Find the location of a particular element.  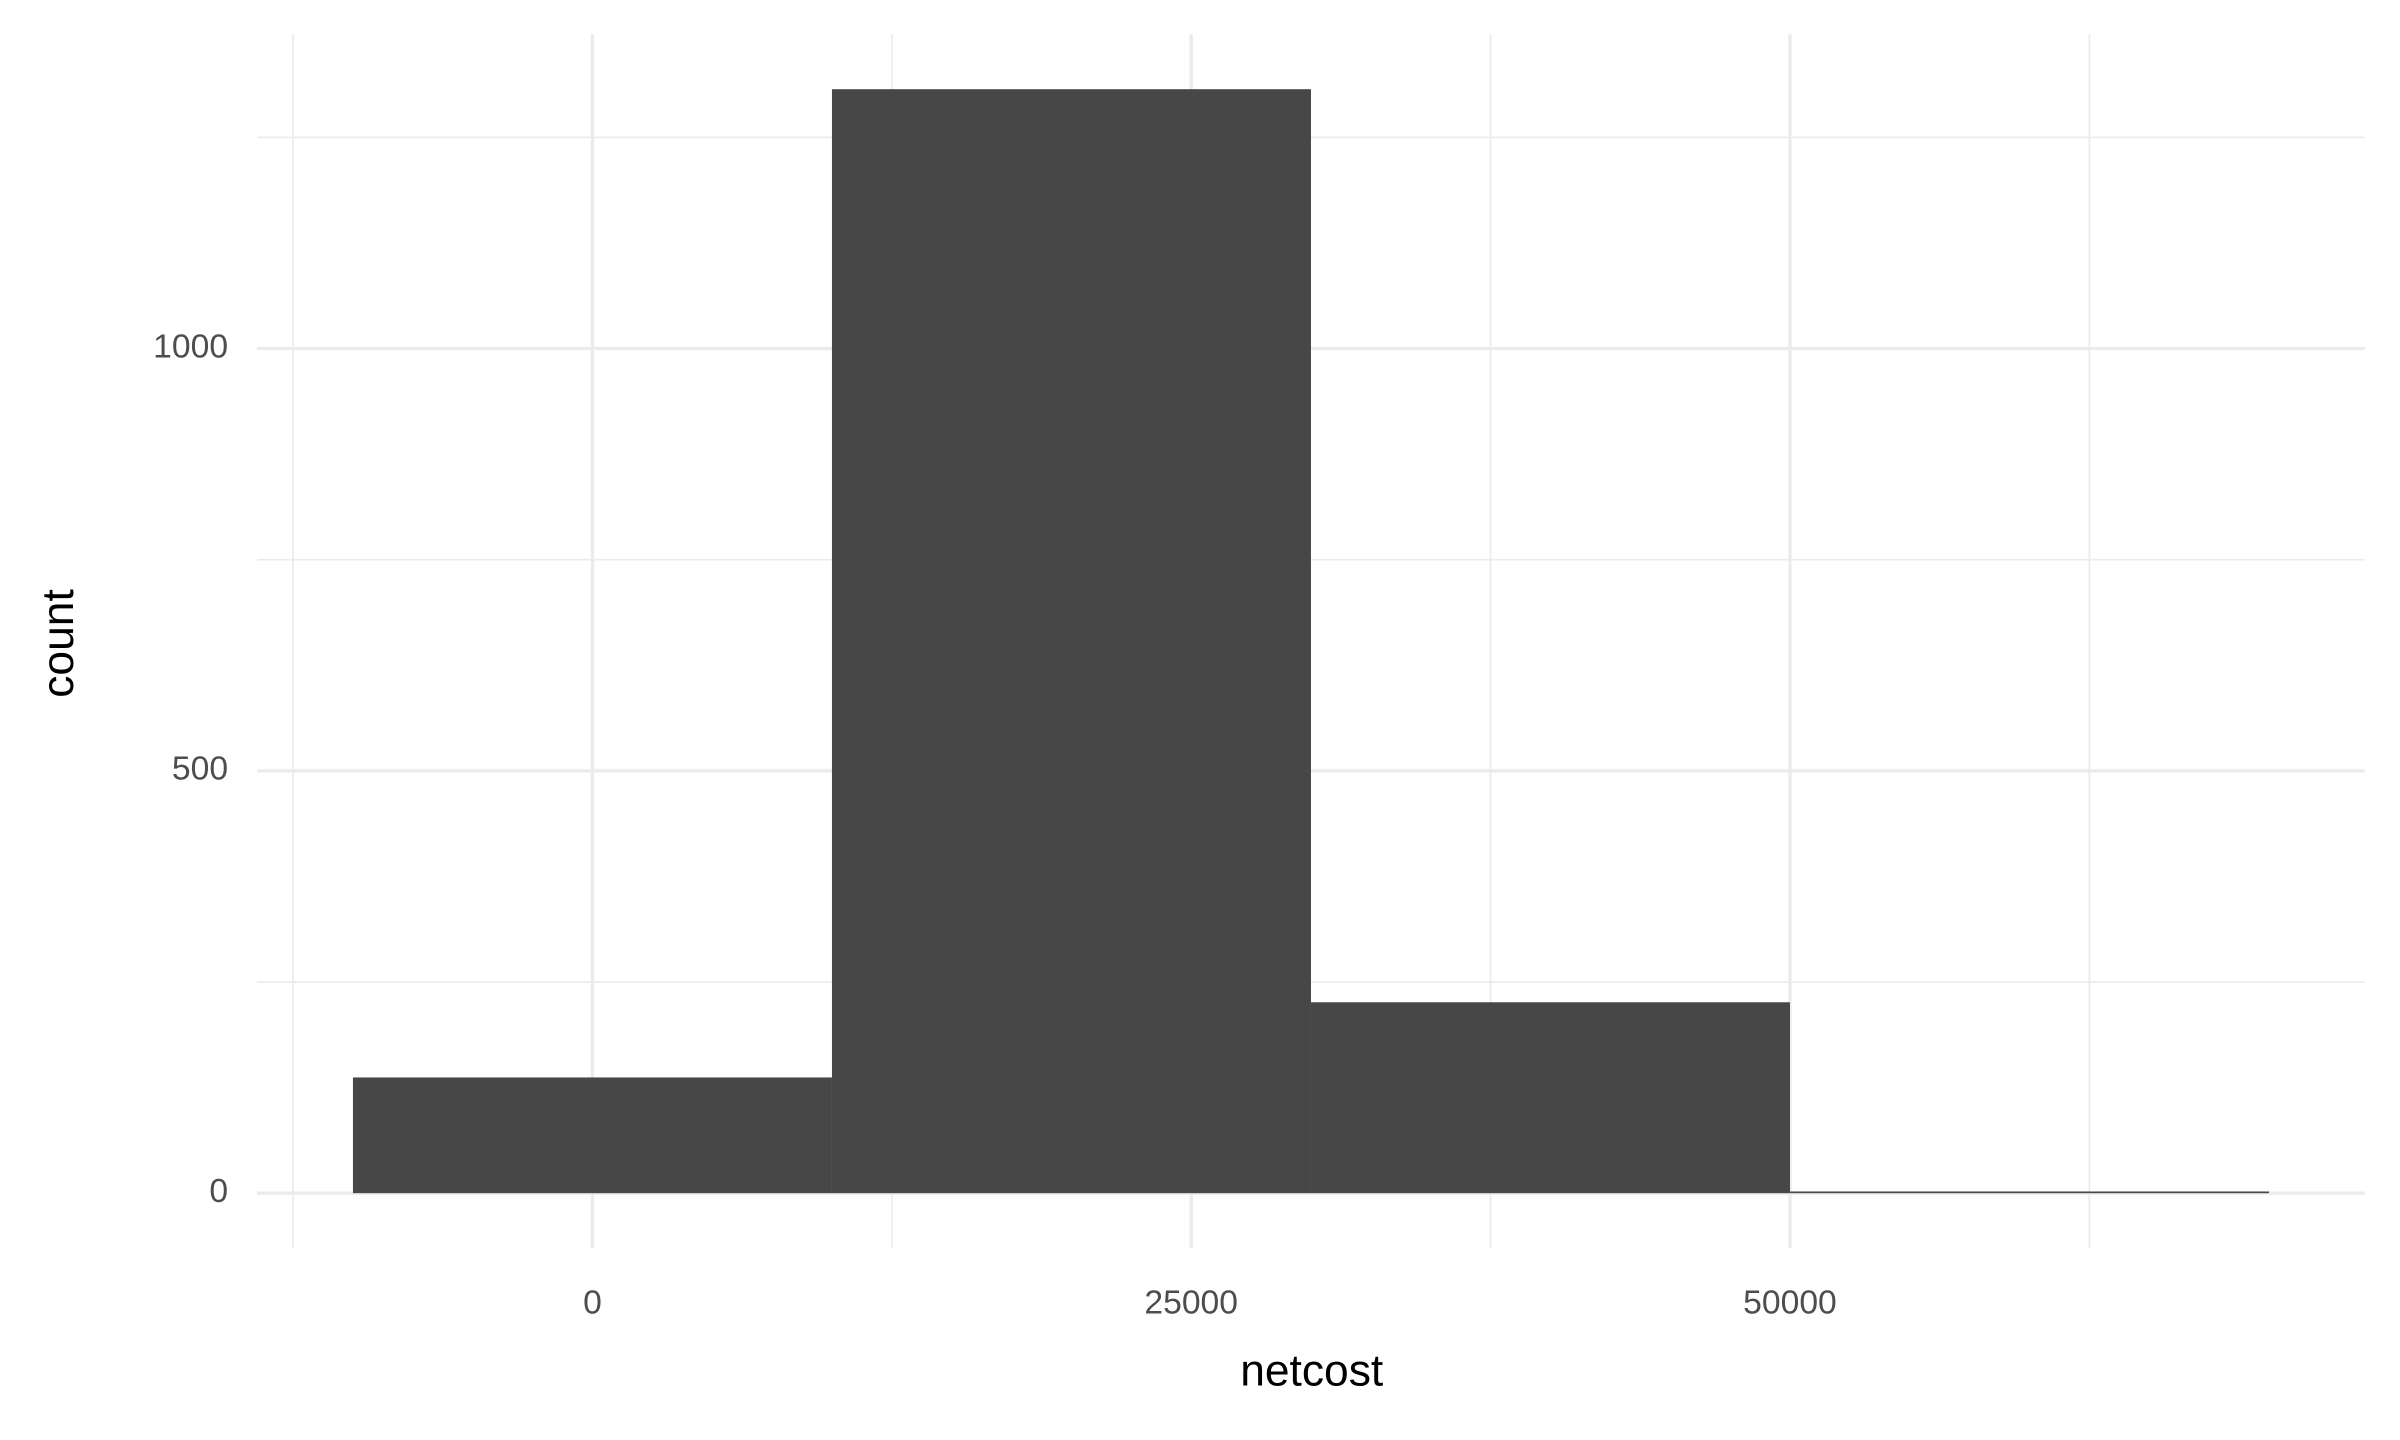

y-tick-label: 1000 is located at coordinates (190, 346).